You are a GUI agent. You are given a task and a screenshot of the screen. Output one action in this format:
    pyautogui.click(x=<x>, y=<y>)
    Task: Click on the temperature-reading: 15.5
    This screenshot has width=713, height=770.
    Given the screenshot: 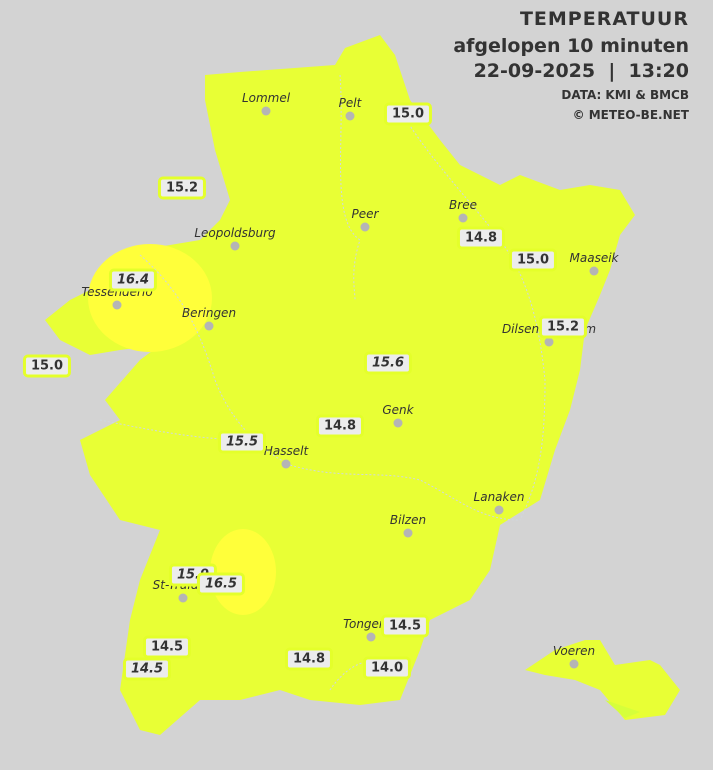 What is the action you would take?
    pyautogui.click(x=242, y=442)
    